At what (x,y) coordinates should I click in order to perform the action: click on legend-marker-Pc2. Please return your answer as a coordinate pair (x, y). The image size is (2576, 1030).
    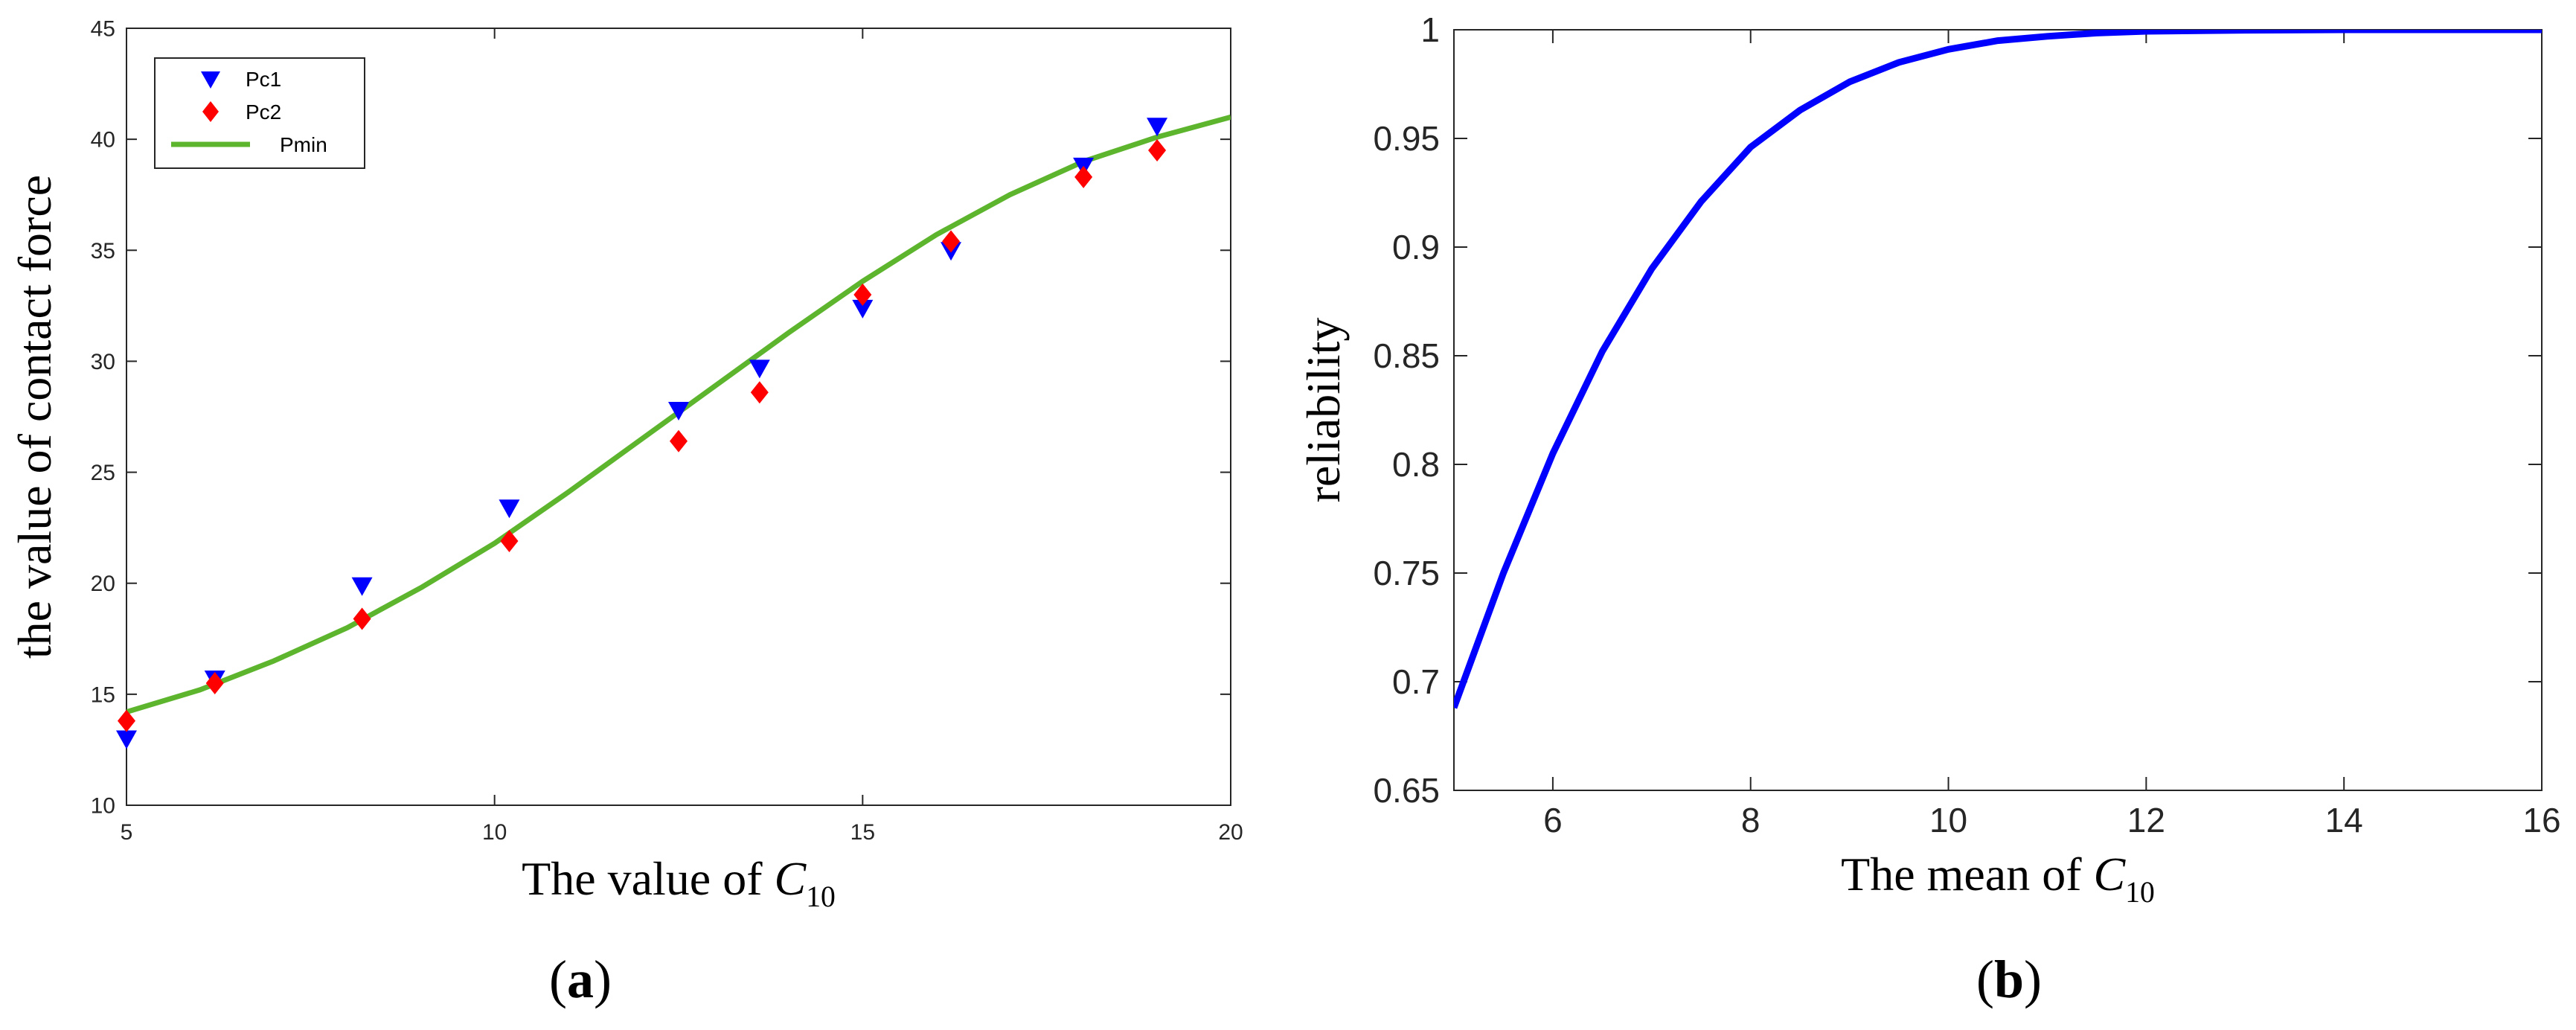
    Looking at the image, I should click on (211, 111).